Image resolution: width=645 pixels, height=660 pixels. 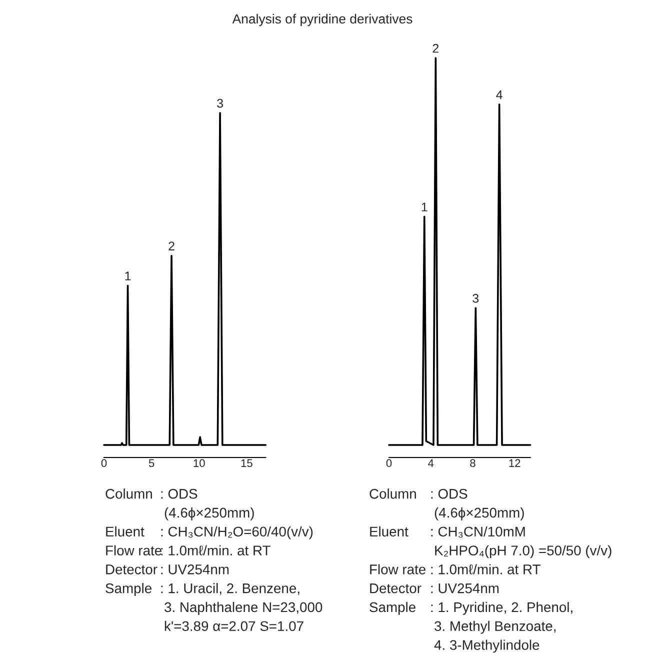 I want to click on x-tick-label: 10, so click(x=199, y=463).